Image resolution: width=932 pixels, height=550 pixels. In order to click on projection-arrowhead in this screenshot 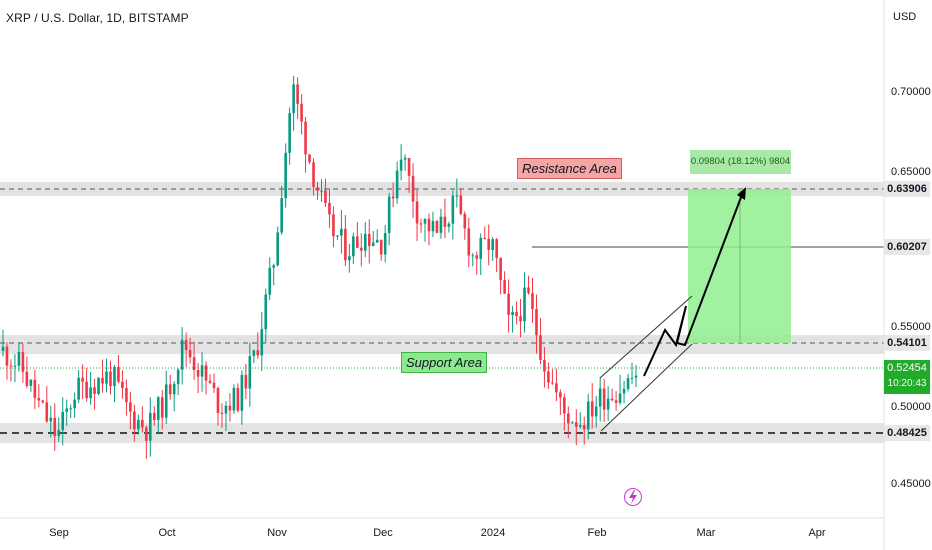, I will do `click(741, 193)`.